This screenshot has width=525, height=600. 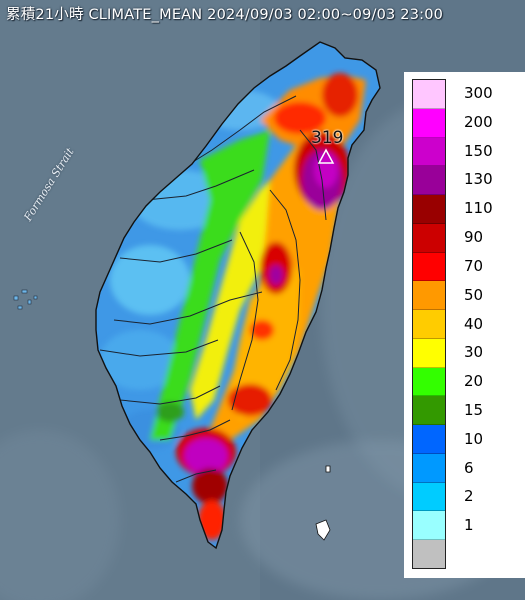 I want to click on legend-label: 30, so click(x=474, y=352).